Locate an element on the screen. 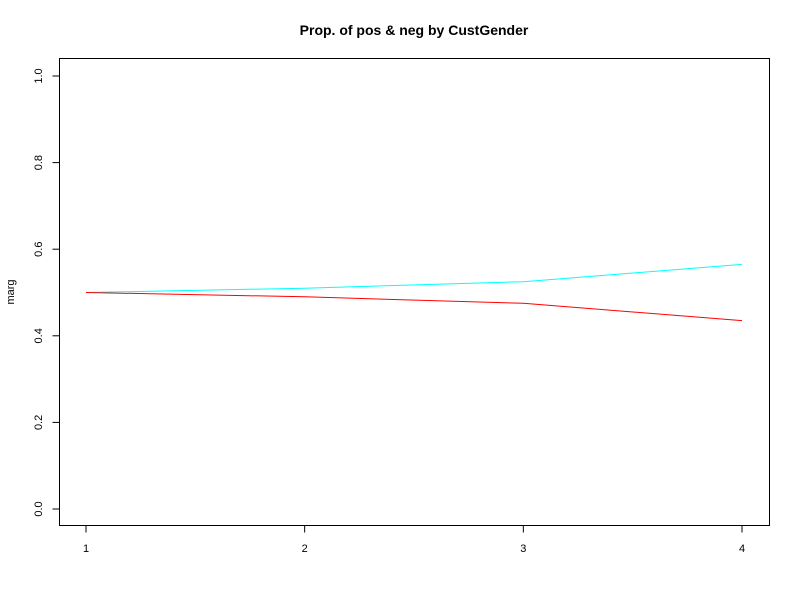 Image resolution: width=800 pixels, height=600 pixels. x-tick-label: 2 is located at coordinates (305, 549).